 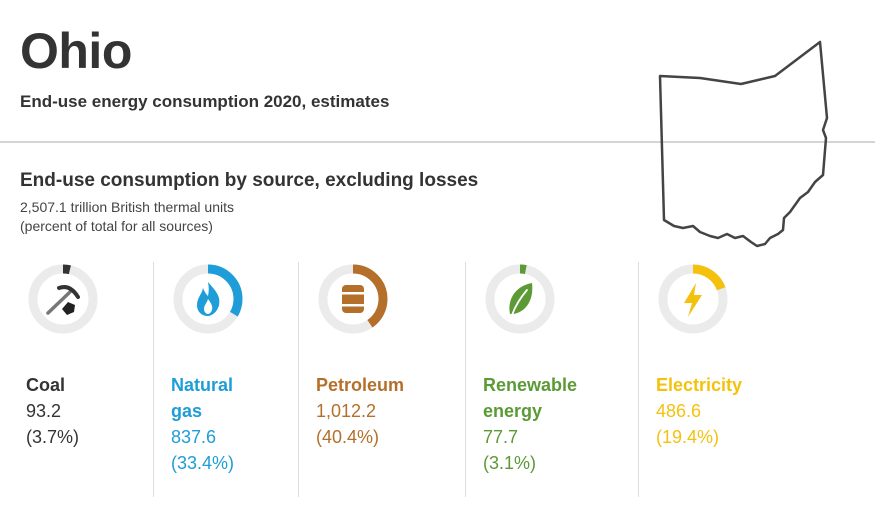 I want to click on leaf-icon, so click(x=521, y=299).